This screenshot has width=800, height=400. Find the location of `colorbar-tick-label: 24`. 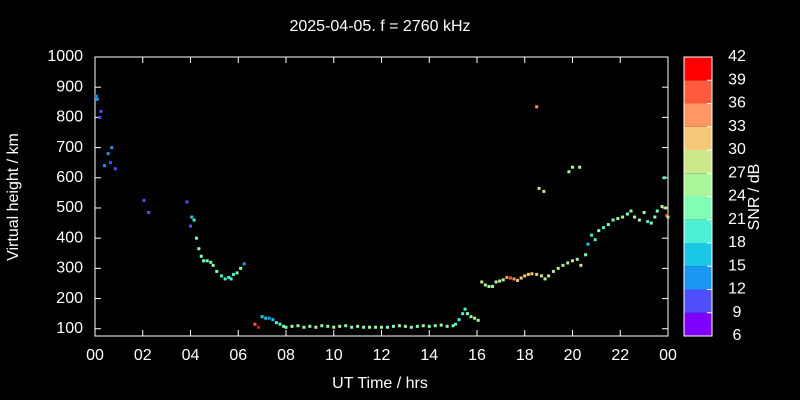

colorbar-tick-label: 24 is located at coordinates (737, 196).